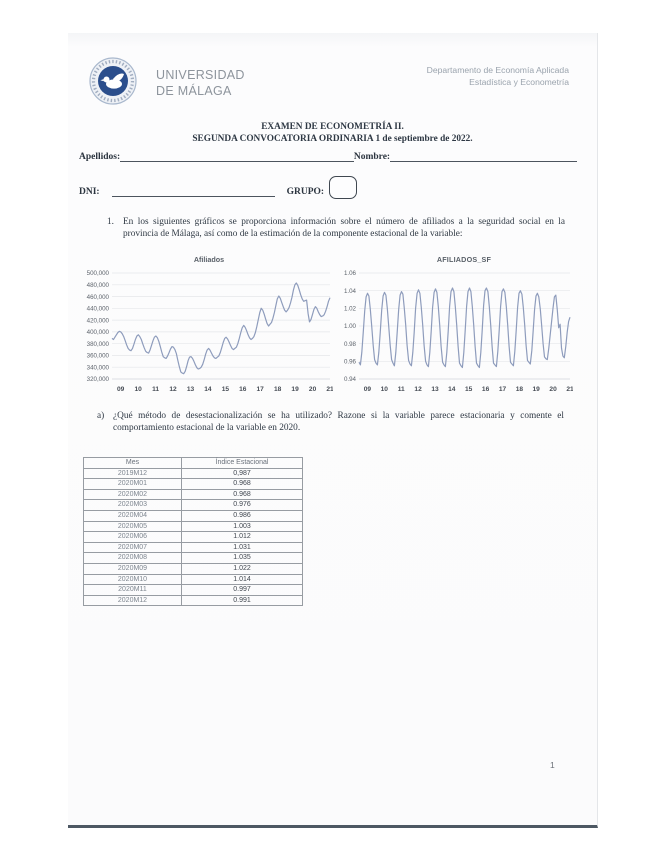 Image resolution: width=655 pixels, height=848 pixels. I want to click on chart-afiliados-sf-title: AFILIADOS_SF, so click(464, 259).